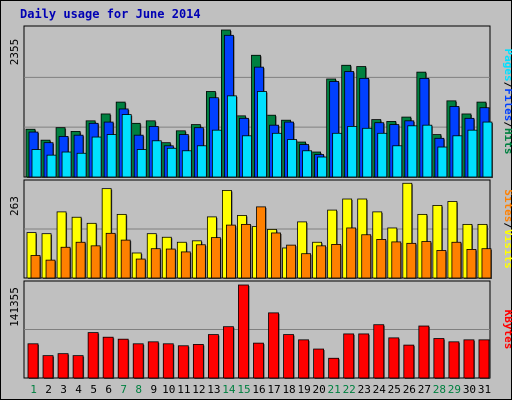 Image resolution: width=512 pixels, height=400 pixels. What do you see at coordinates (394, 389) in the screenshot?
I see `x-tick-label-25: 25` at bounding box center [394, 389].